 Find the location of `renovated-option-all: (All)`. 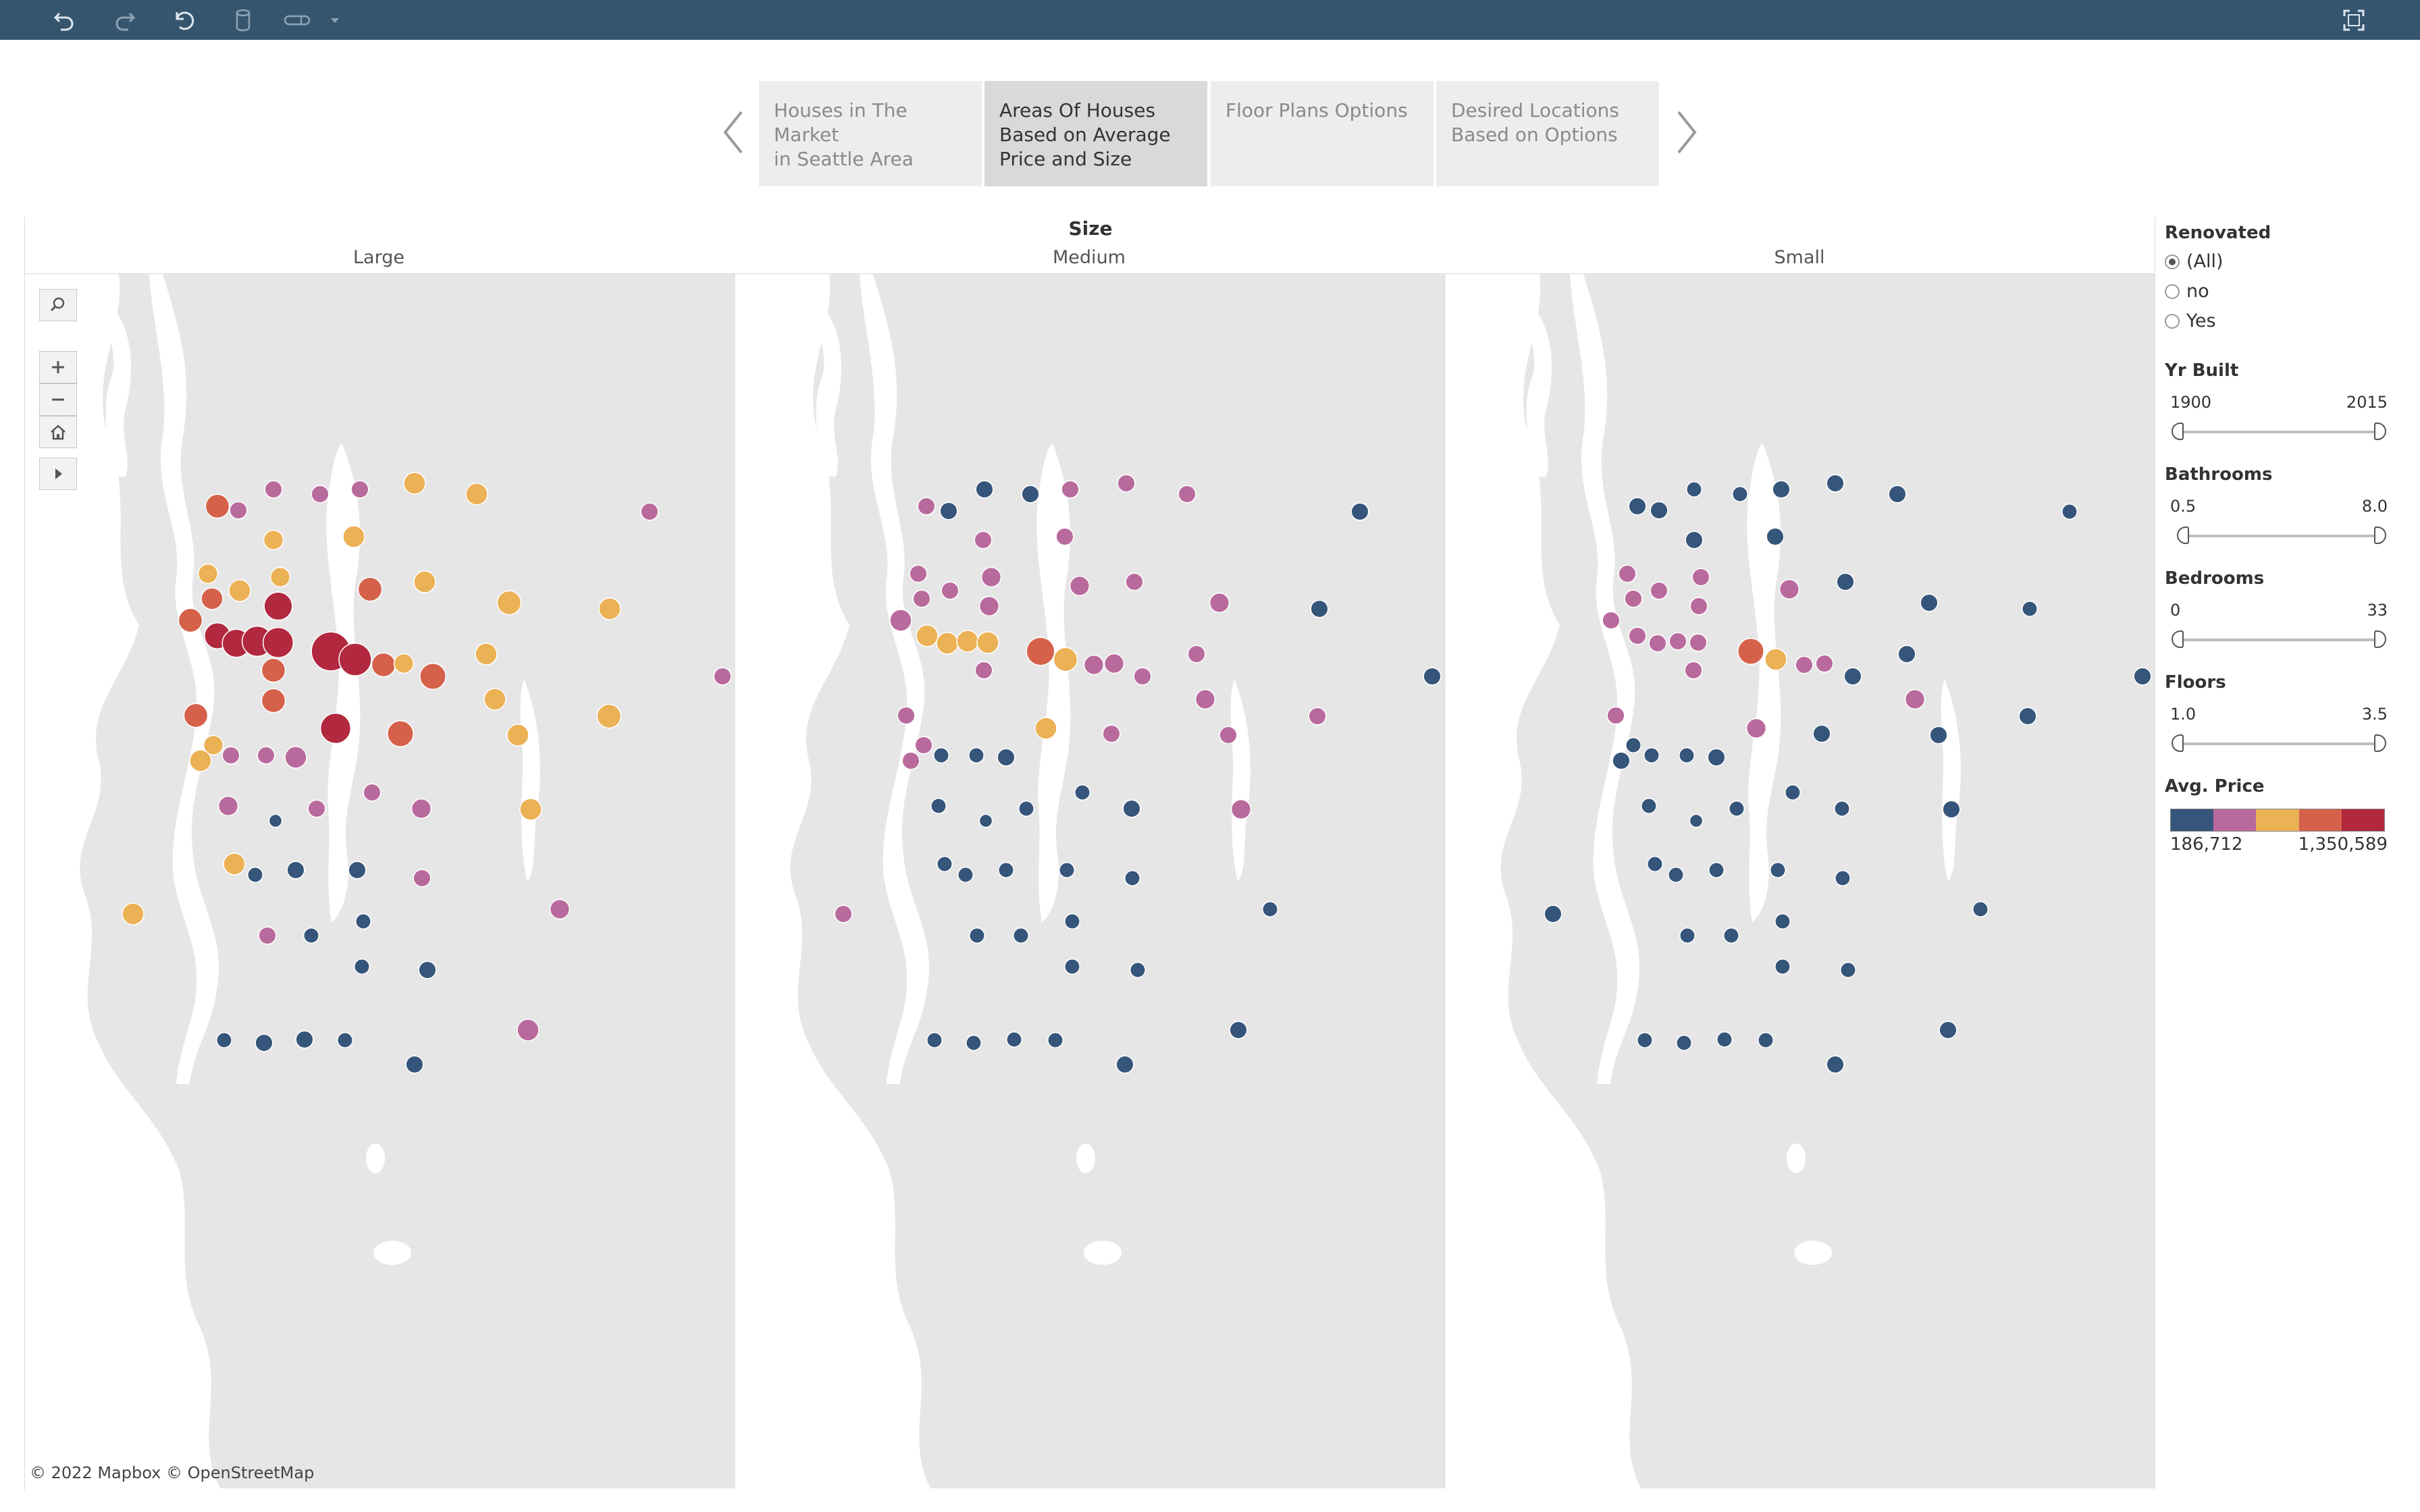

renovated-option-all: (All) is located at coordinates (2194, 261).